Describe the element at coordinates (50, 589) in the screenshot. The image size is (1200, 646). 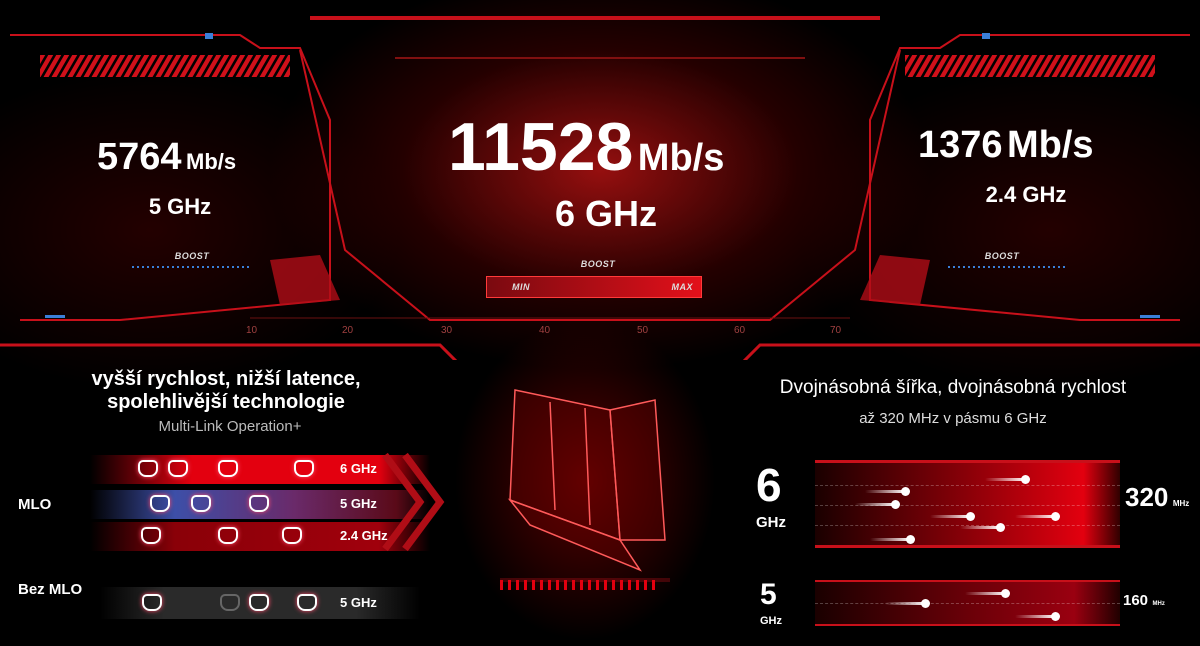
I see `bez-mlo-label: Bez MLO` at that location.